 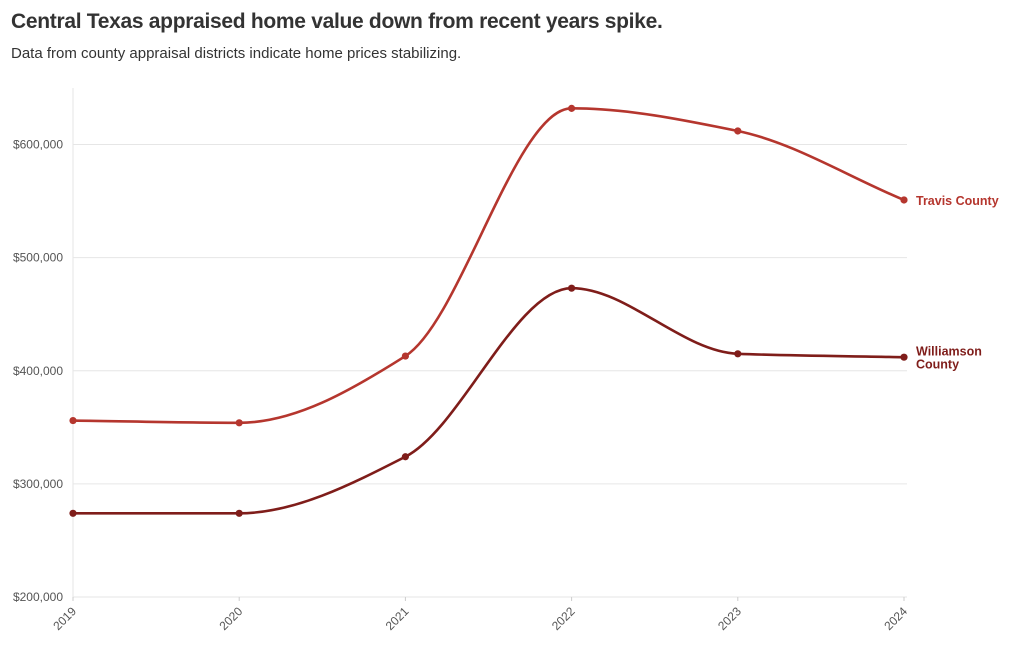 I want to click on x-tick-label: 2020, so click(x=231, y=618).